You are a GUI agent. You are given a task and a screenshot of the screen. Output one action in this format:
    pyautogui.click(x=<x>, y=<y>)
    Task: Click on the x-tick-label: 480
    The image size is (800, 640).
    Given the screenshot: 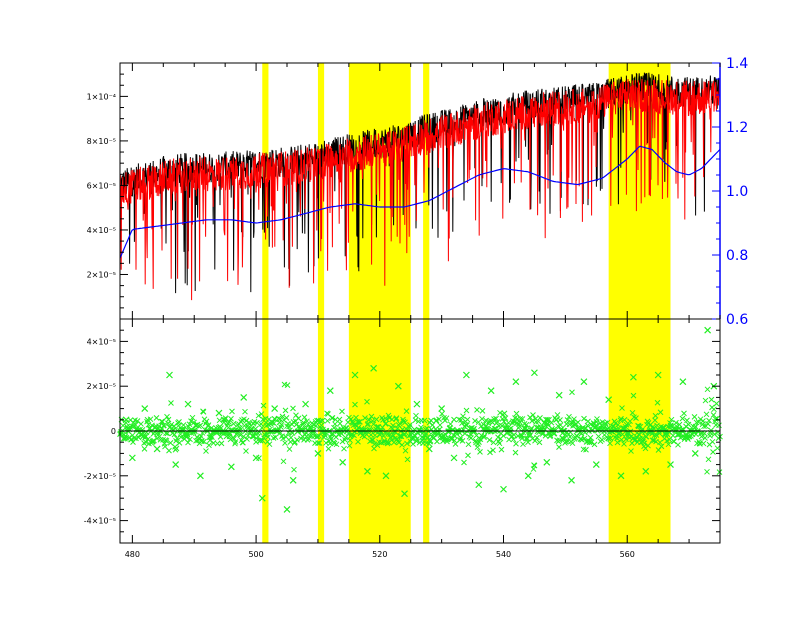 What is the action you would take?
    pyautogui.click(x=132, y=554)
    